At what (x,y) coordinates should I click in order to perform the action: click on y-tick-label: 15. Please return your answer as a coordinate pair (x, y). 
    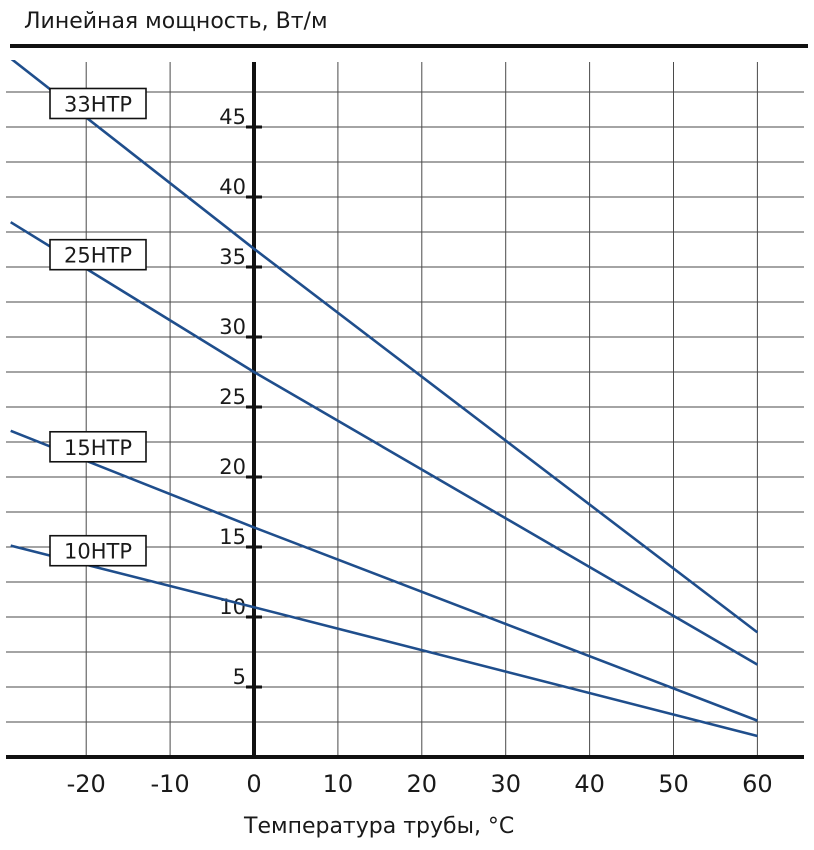
    Looking at the image, I should click on (232, 537).